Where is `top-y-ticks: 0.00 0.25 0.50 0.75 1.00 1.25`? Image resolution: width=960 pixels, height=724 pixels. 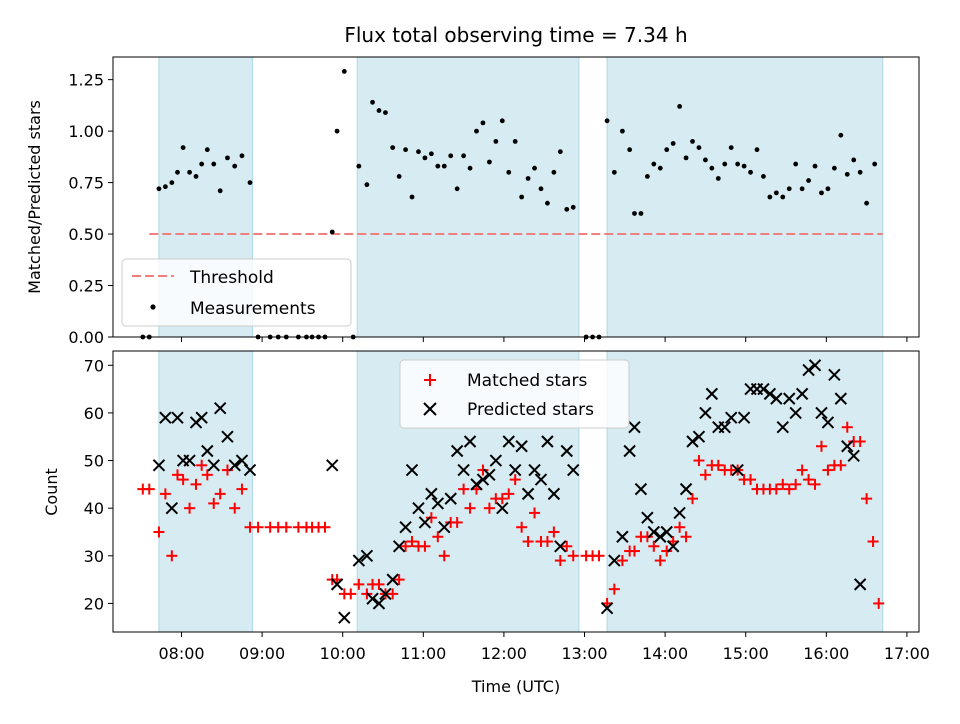
top-y-ticks: 0.00 0.25 0.50 0.75 1.00 1.25 is located at coordinates (90, 209).